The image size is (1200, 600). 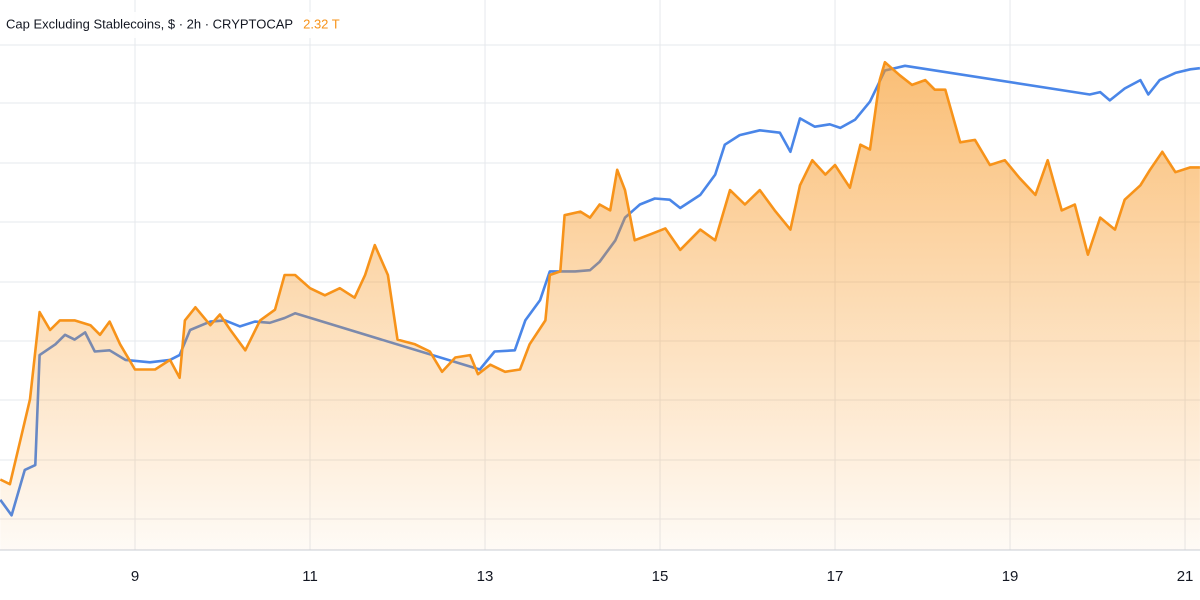 What do you see at coordinates (1010, 576) in the screenshot?
I see `x-tick-label: 19` at bounding box center [1010, 576].